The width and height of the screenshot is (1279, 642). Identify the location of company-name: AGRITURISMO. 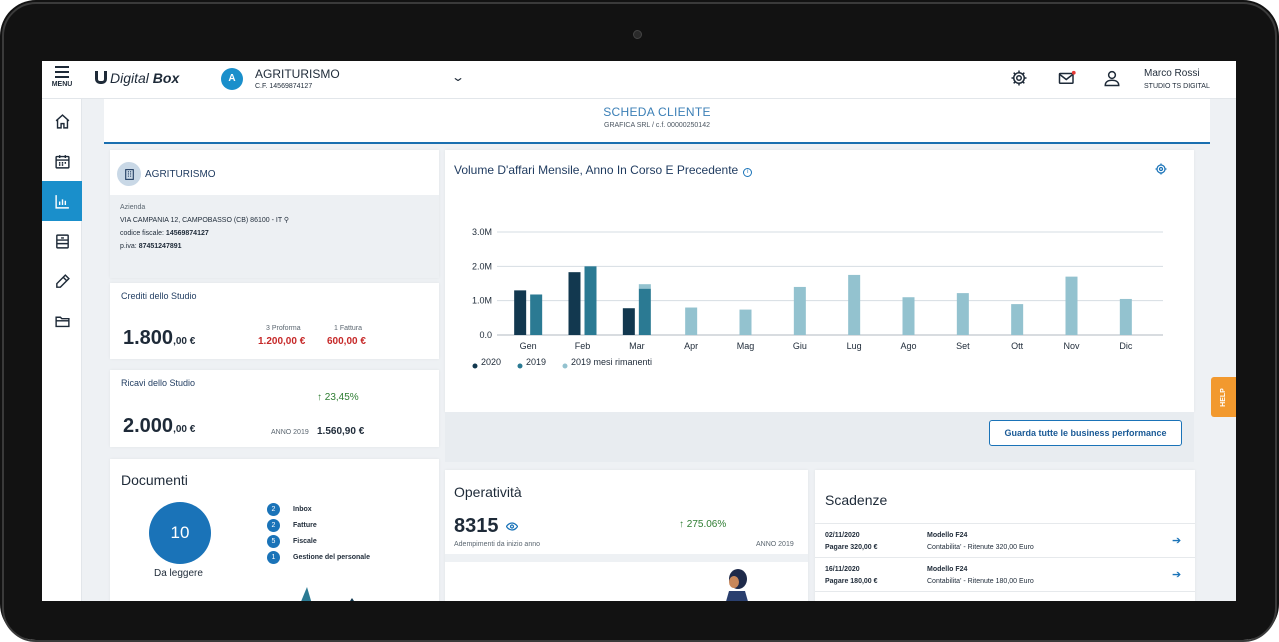
(297, 74).